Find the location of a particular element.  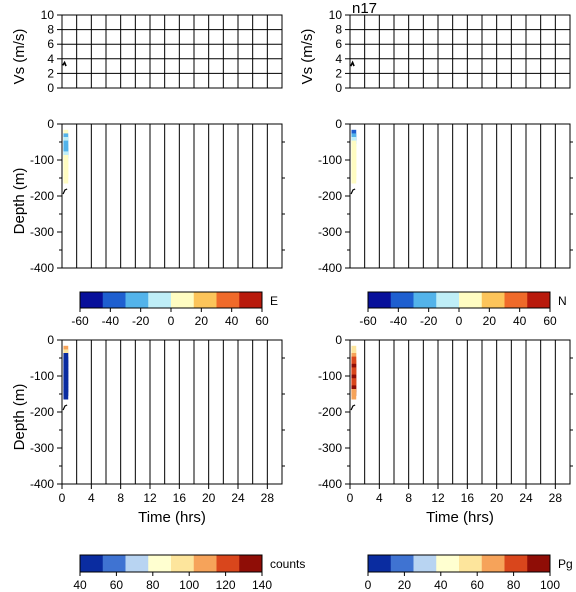

y-axis-label: Vs (m/s) is located at coordinates (19, 57).